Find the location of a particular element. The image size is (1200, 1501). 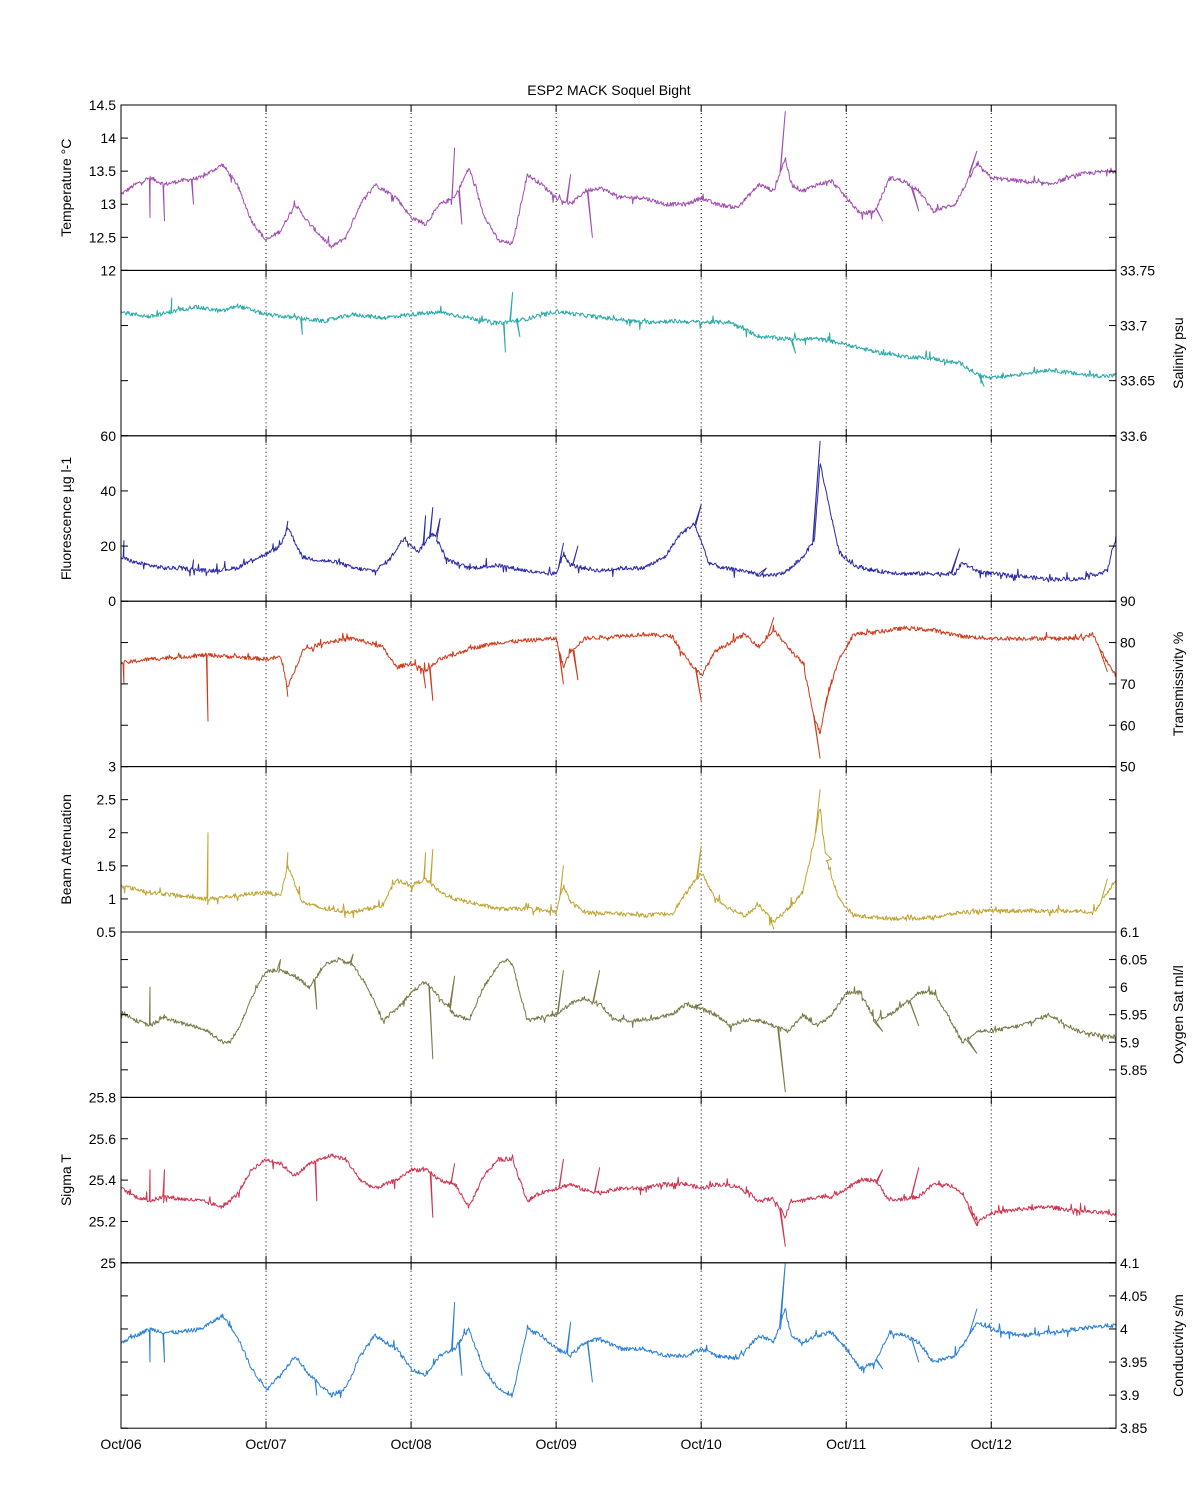

y-axis-label: Oxygen Sat ml/l is located at coordinates (1178, 1014).